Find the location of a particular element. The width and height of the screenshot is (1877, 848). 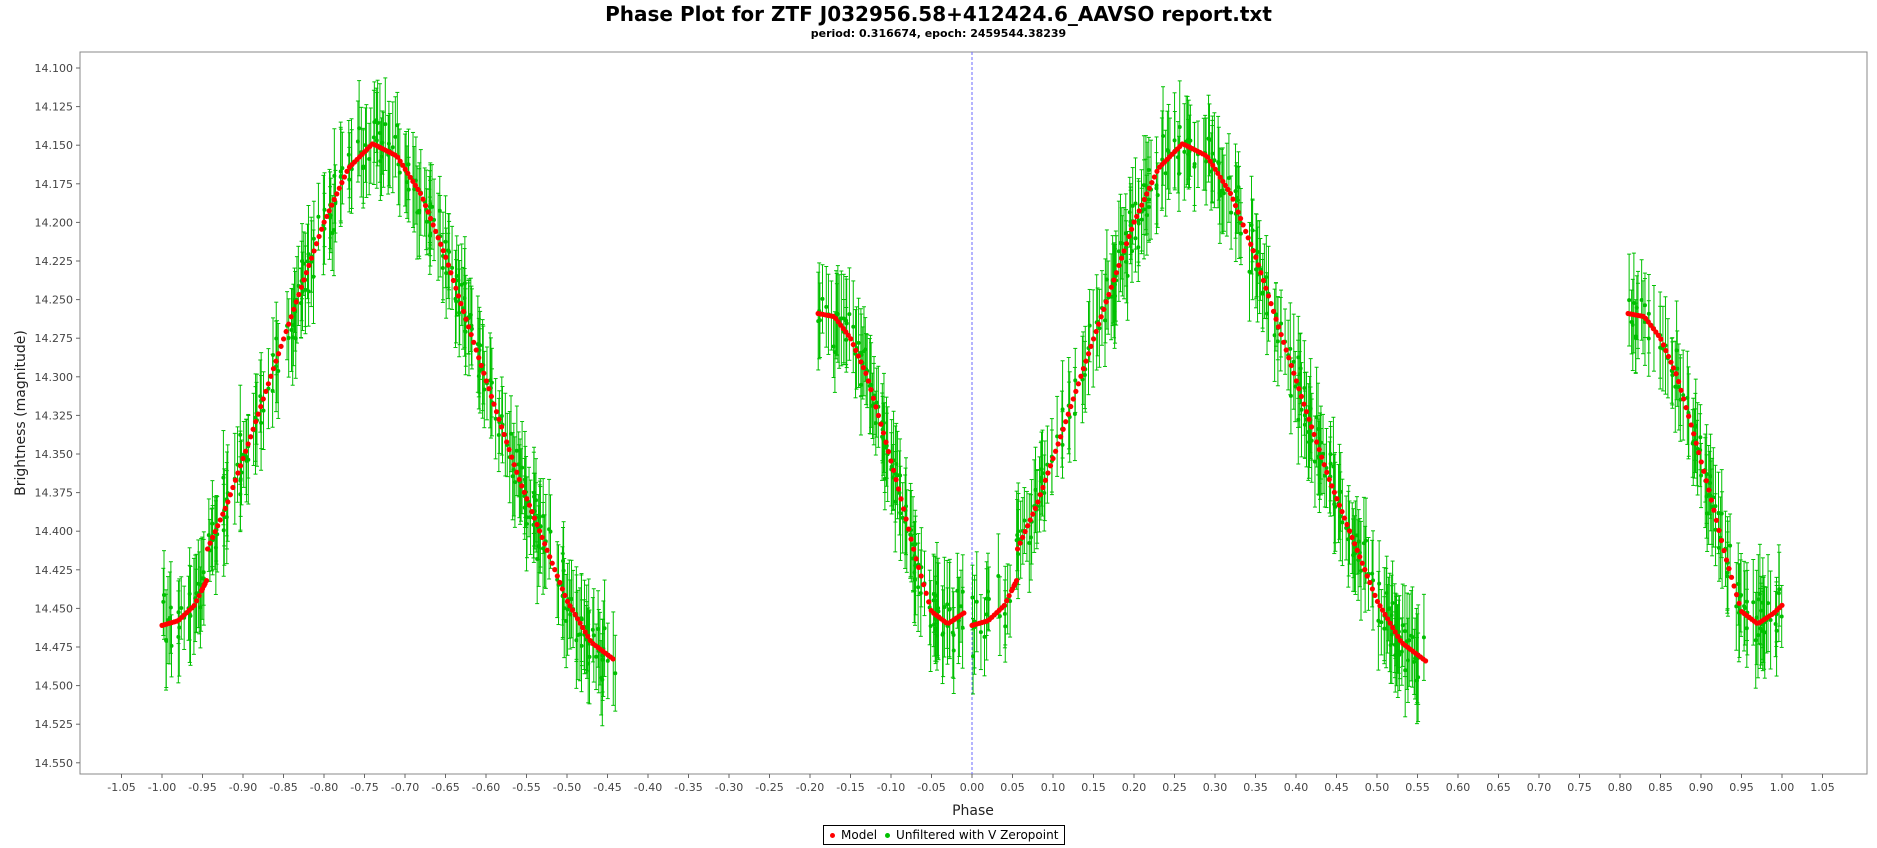

x-tick-label: 0.05 is located at coordinates (1012, 787).